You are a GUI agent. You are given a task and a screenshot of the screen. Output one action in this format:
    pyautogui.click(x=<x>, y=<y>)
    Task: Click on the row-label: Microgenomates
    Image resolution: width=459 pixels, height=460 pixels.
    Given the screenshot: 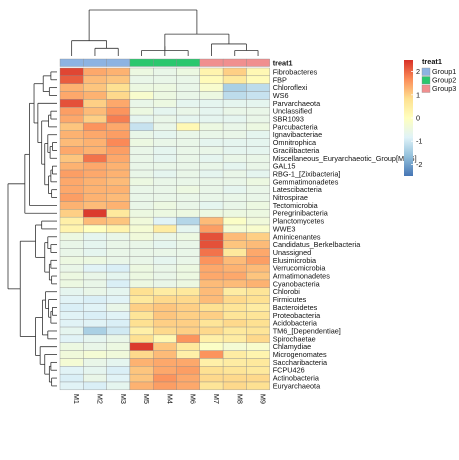 What is the action you would take?
    pyautogui.click(x=300, y=354)
    